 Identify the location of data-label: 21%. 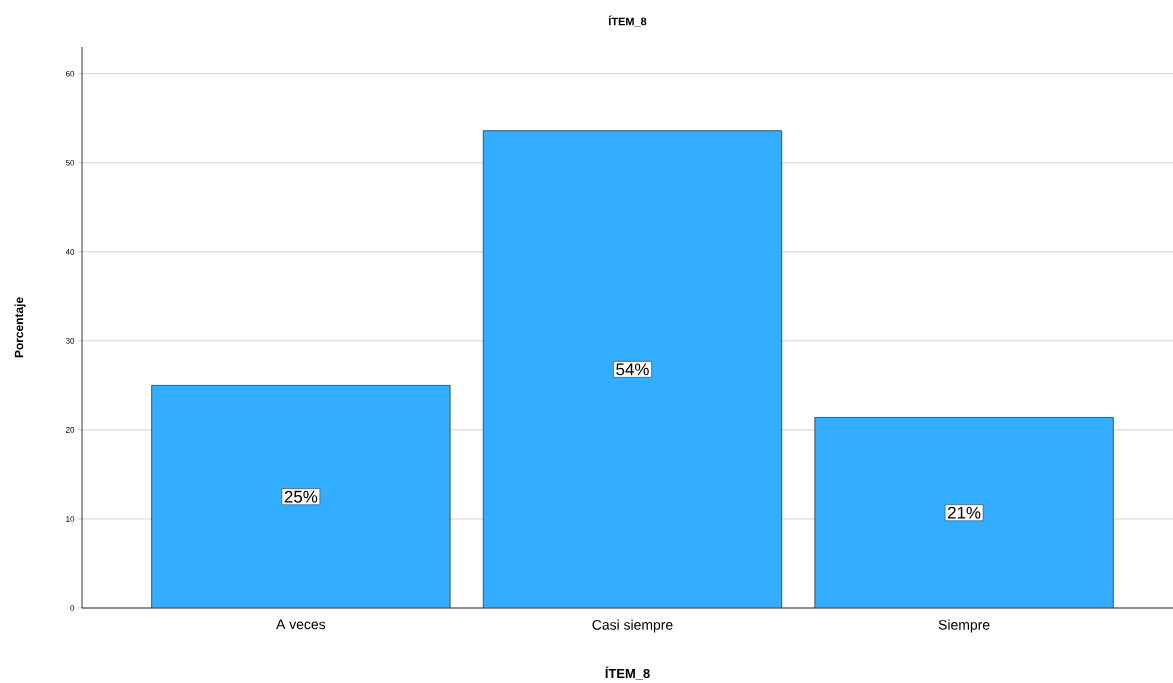
(964, 512).